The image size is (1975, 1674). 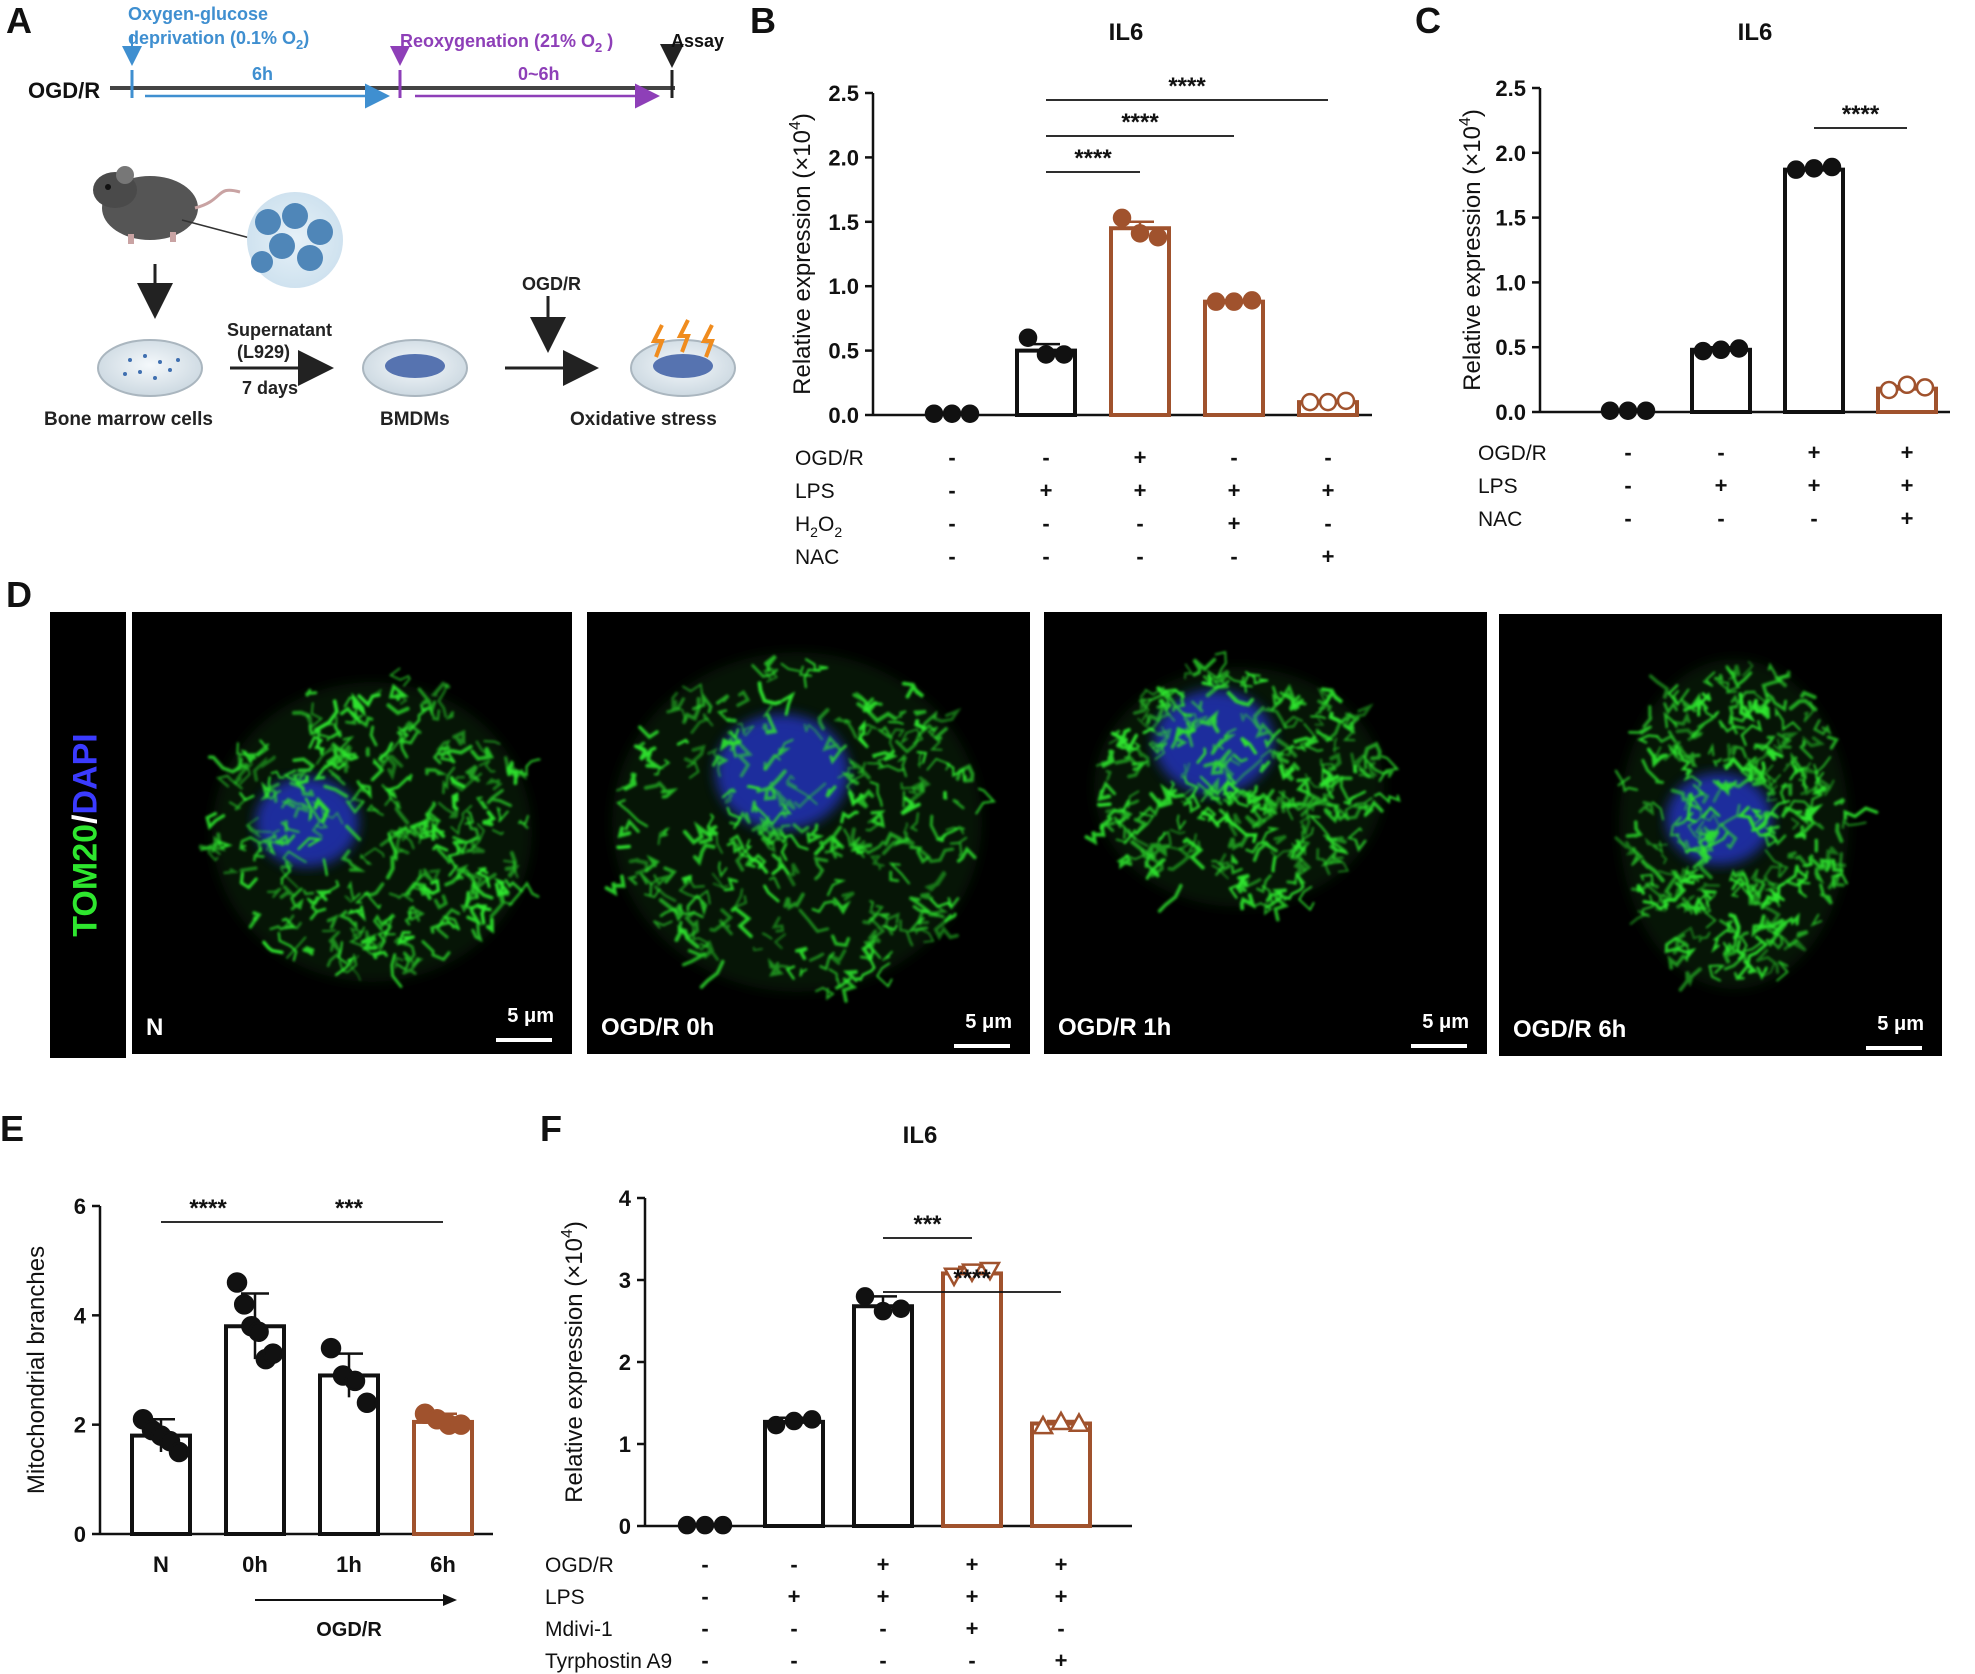 I want to click on chart-title: IL6, so click(x=1755, y=32).